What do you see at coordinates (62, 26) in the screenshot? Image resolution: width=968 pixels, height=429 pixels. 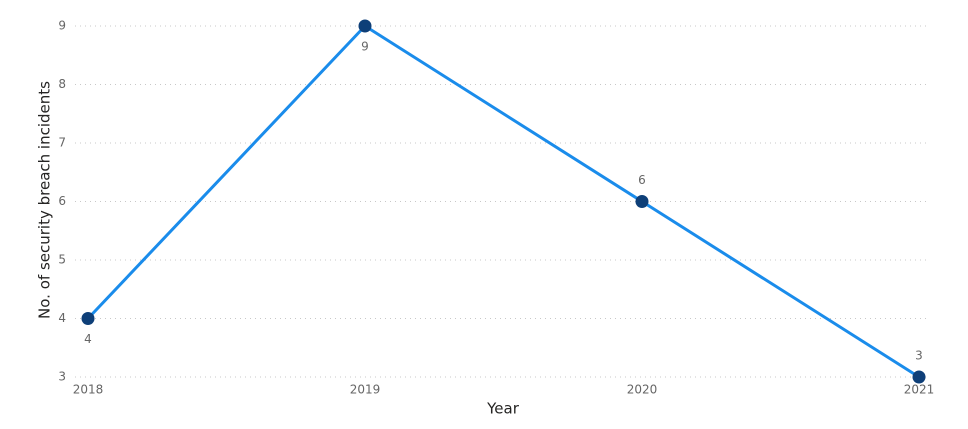 I see `y-tick-label: 9` at bounding box center [62, 26].